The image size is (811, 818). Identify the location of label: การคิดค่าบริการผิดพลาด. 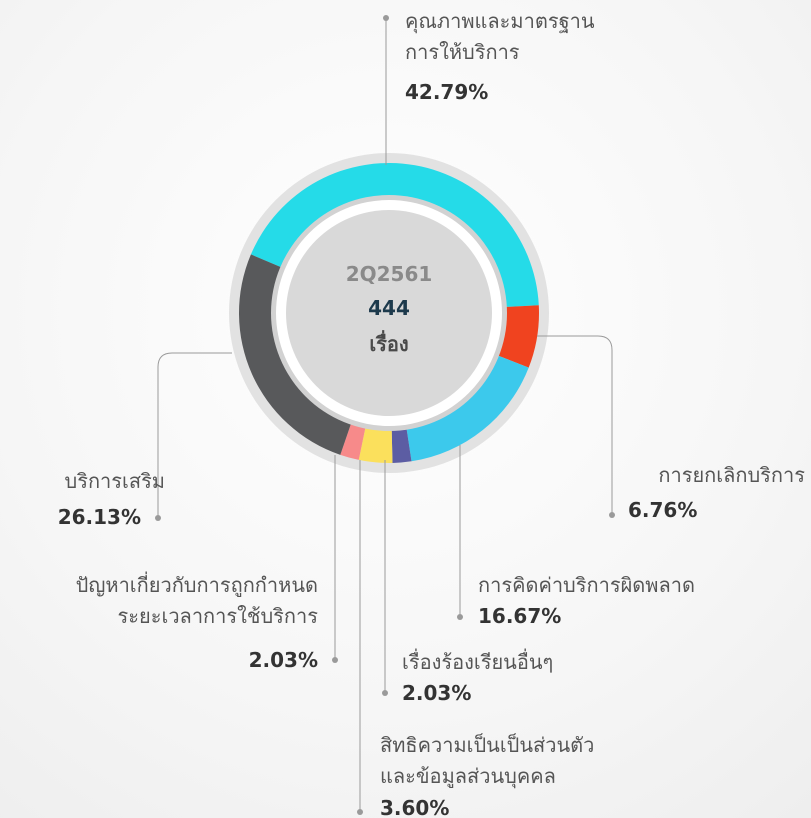
(586, 585).